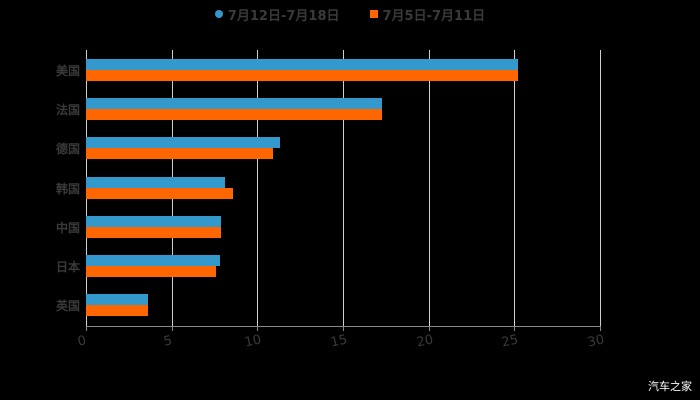 This screenshot has height=400, width=700. I want to click on x-tick-label: 0, so click(82, 341).